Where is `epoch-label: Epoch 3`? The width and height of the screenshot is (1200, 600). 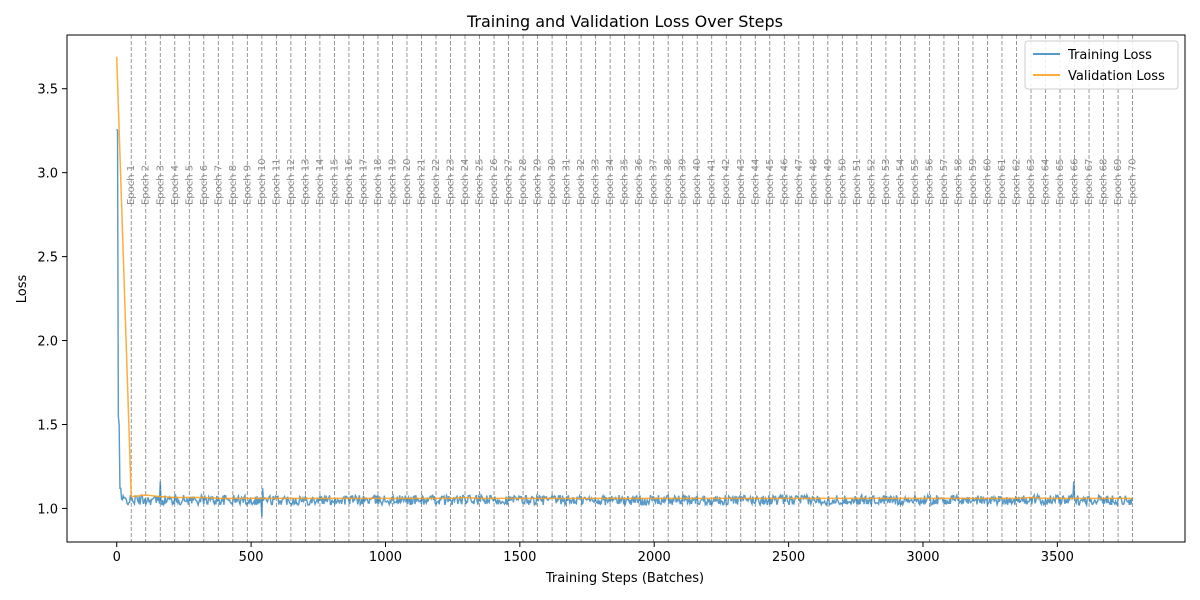
epoch-label: Epoch 3 is located at coordinates (160, 185).